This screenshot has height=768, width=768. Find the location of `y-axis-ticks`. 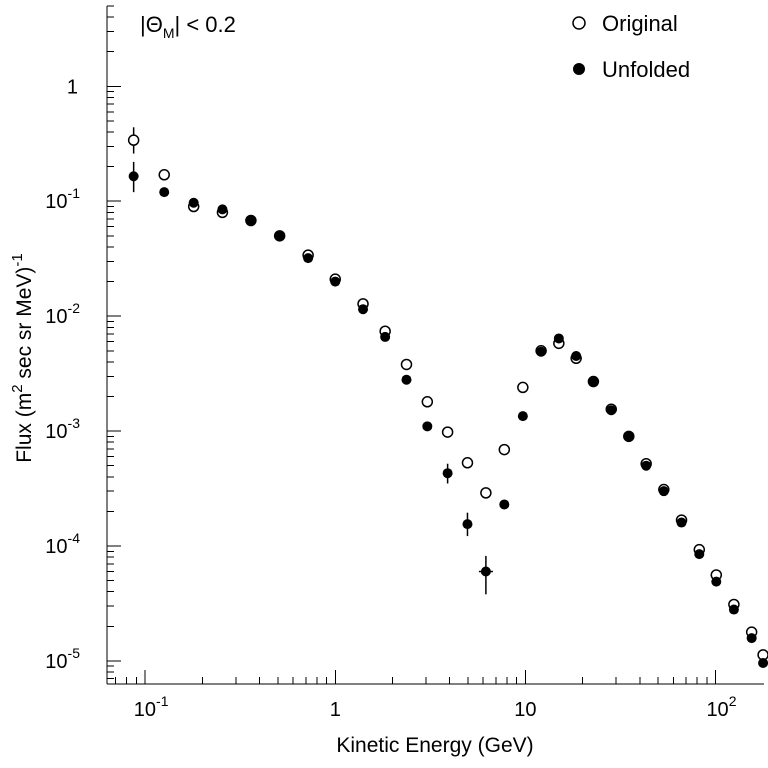

y-axis-ticks is located at coordinates (114, 342).